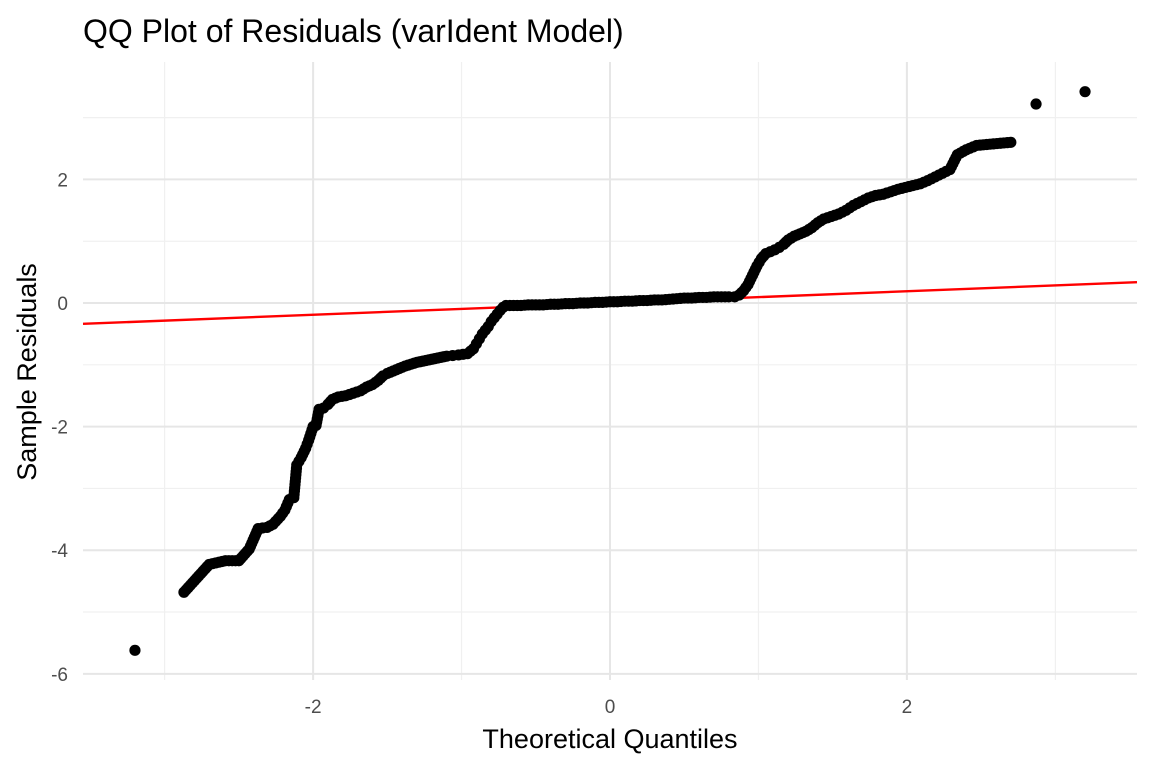  What do you see at coordinates (27, 372) in the screenshot?
I see `y-axis-title: Sample Residuals` at bounding box center [27, 372].